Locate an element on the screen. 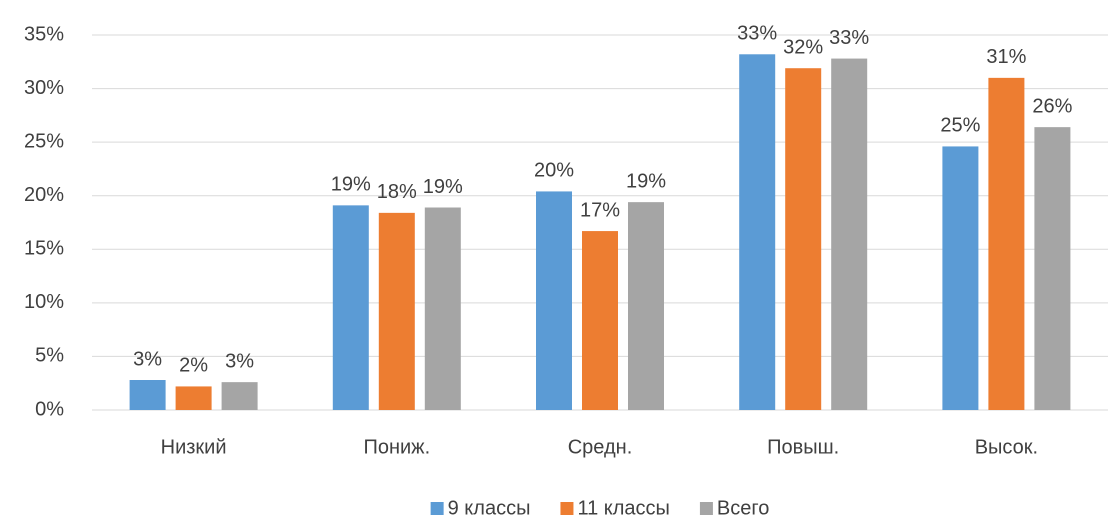  value-label: 20% is located at coordinates (554, 171).